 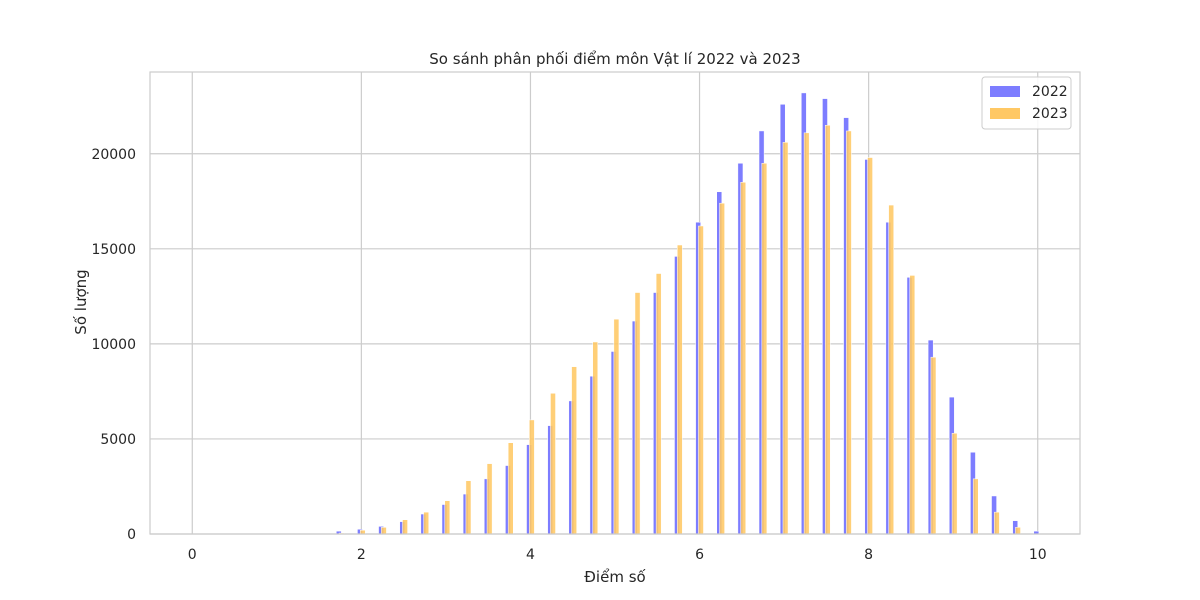 I want to click on legend-label-2023: 2023, so click(x=1050, y=114).